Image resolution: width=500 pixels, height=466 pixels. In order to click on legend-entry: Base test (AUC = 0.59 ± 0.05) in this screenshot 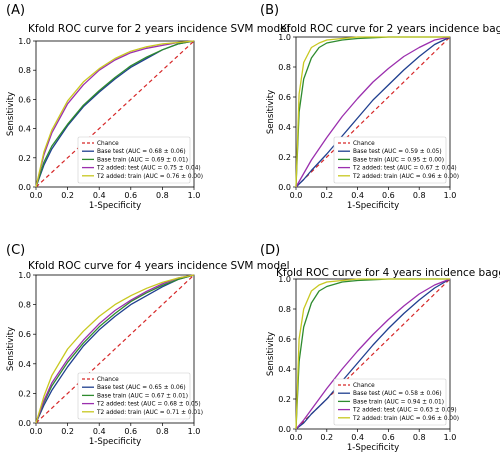, I will do `click(397, 152)`.